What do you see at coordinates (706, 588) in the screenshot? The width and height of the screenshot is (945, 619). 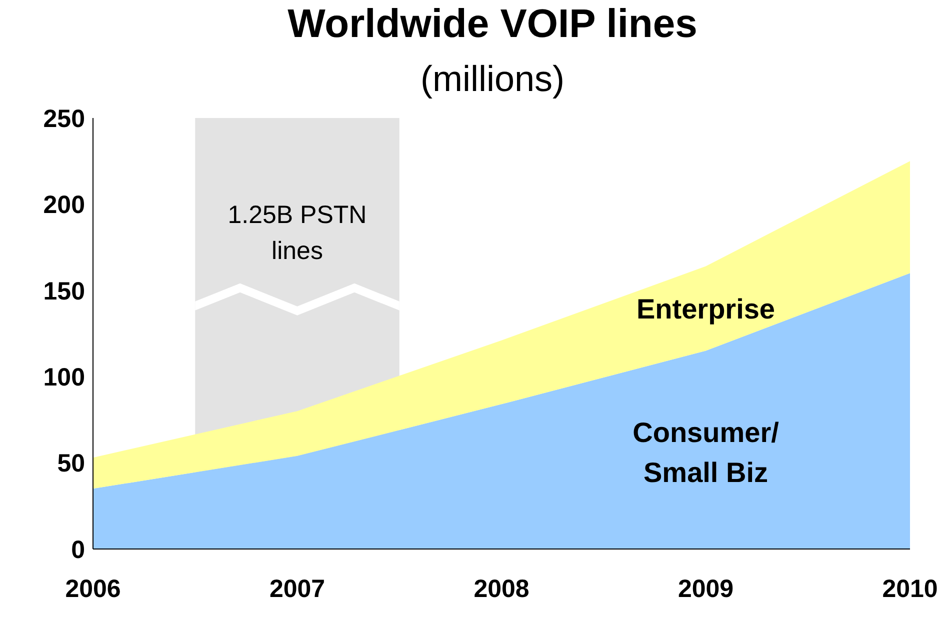 I see `x-tick-label: 2009` at bounding box center [706, 588].